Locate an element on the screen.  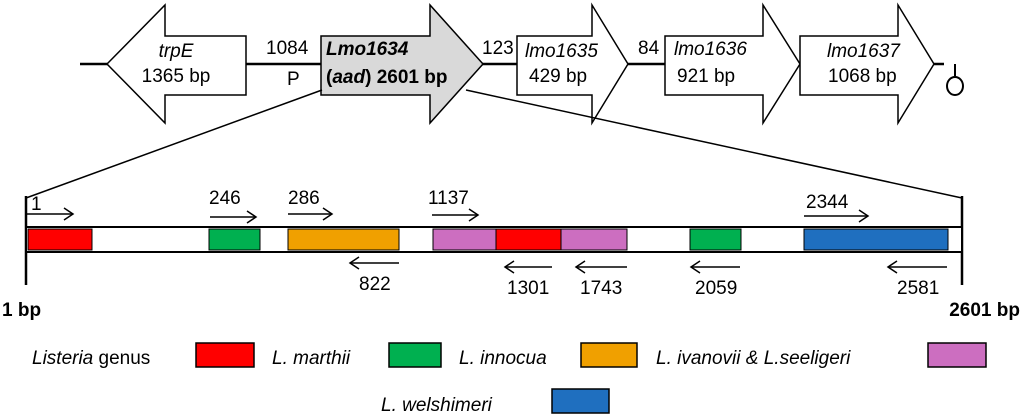
fwd-primer-label: 1137 is located at coordinates (448, 198).